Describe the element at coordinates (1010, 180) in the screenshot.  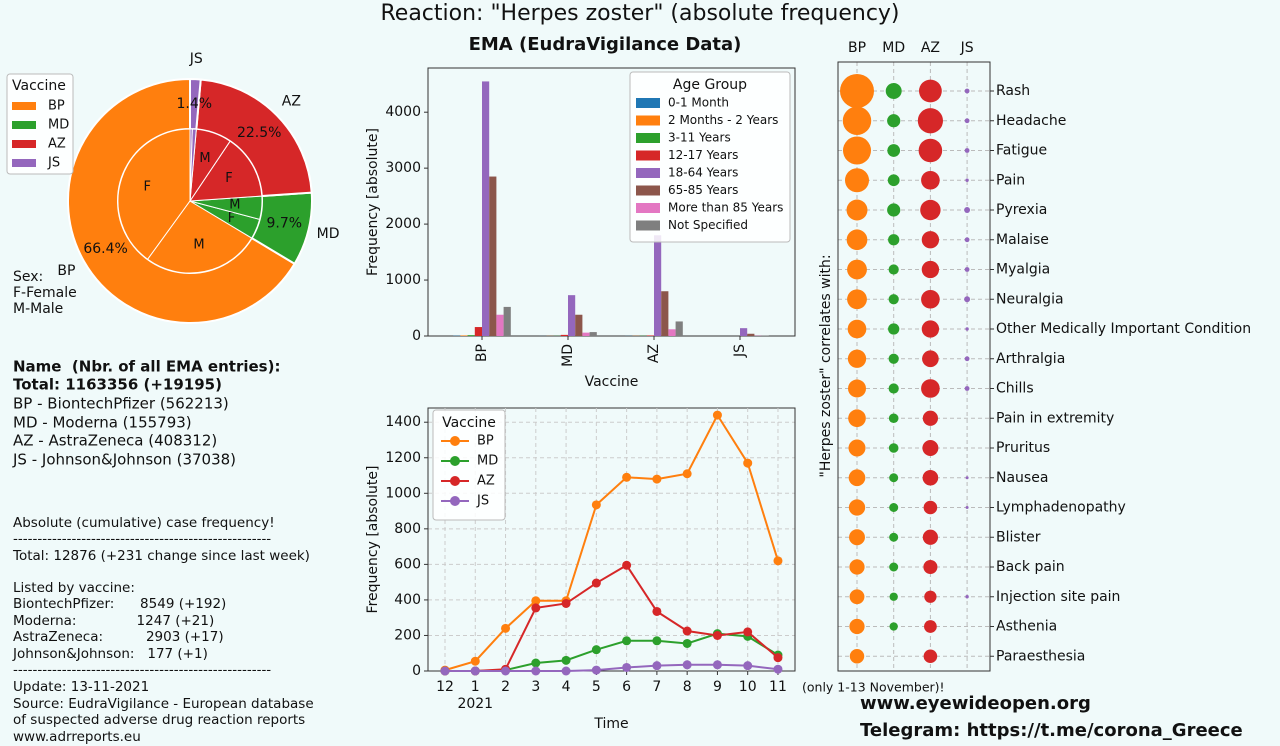
I see `row-label: Pain` at that location.